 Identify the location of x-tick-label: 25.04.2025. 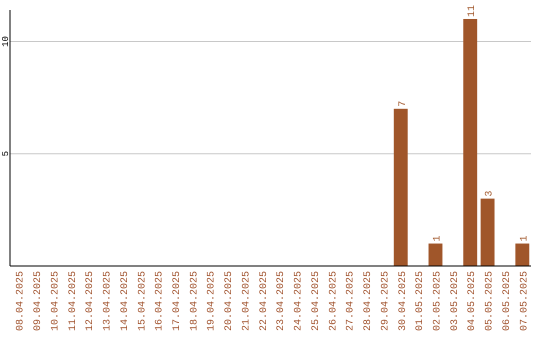
(316, 301).